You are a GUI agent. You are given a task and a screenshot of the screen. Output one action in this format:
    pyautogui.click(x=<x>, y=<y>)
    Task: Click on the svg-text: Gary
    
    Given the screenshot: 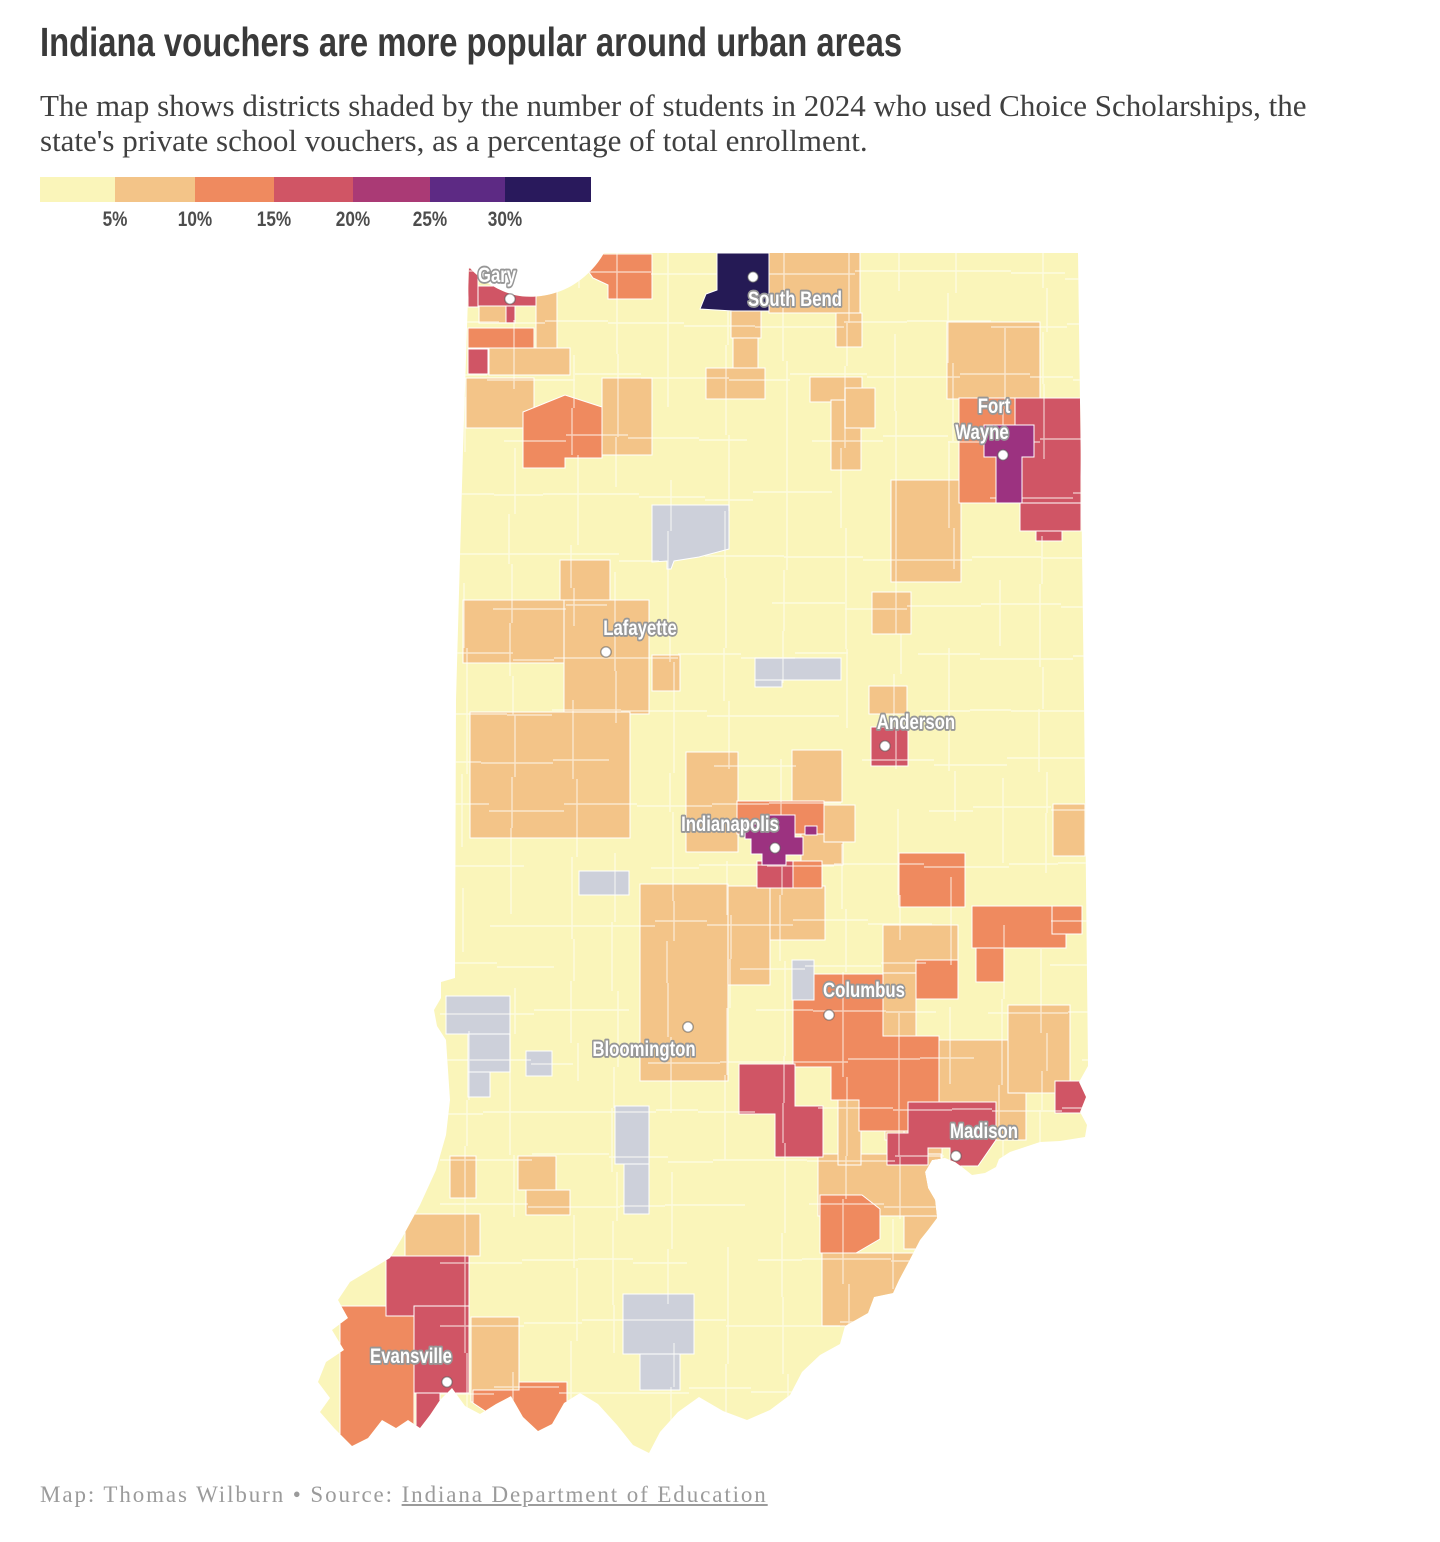 What is the action you would take?
    pyautogui.click(x=497, y=275)
    